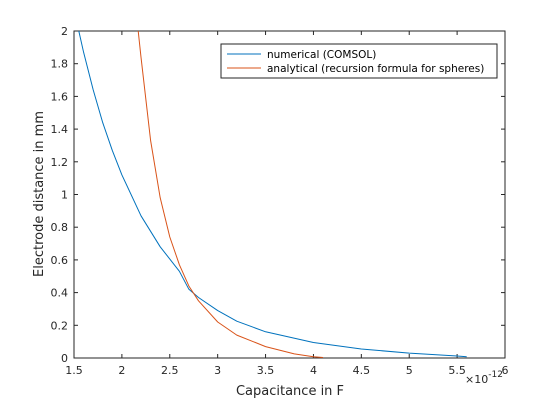  What do you see at coordinates (121, 370) in the screenshot?
I see `x-tick-label: 2` at bounding box center [121, 370].